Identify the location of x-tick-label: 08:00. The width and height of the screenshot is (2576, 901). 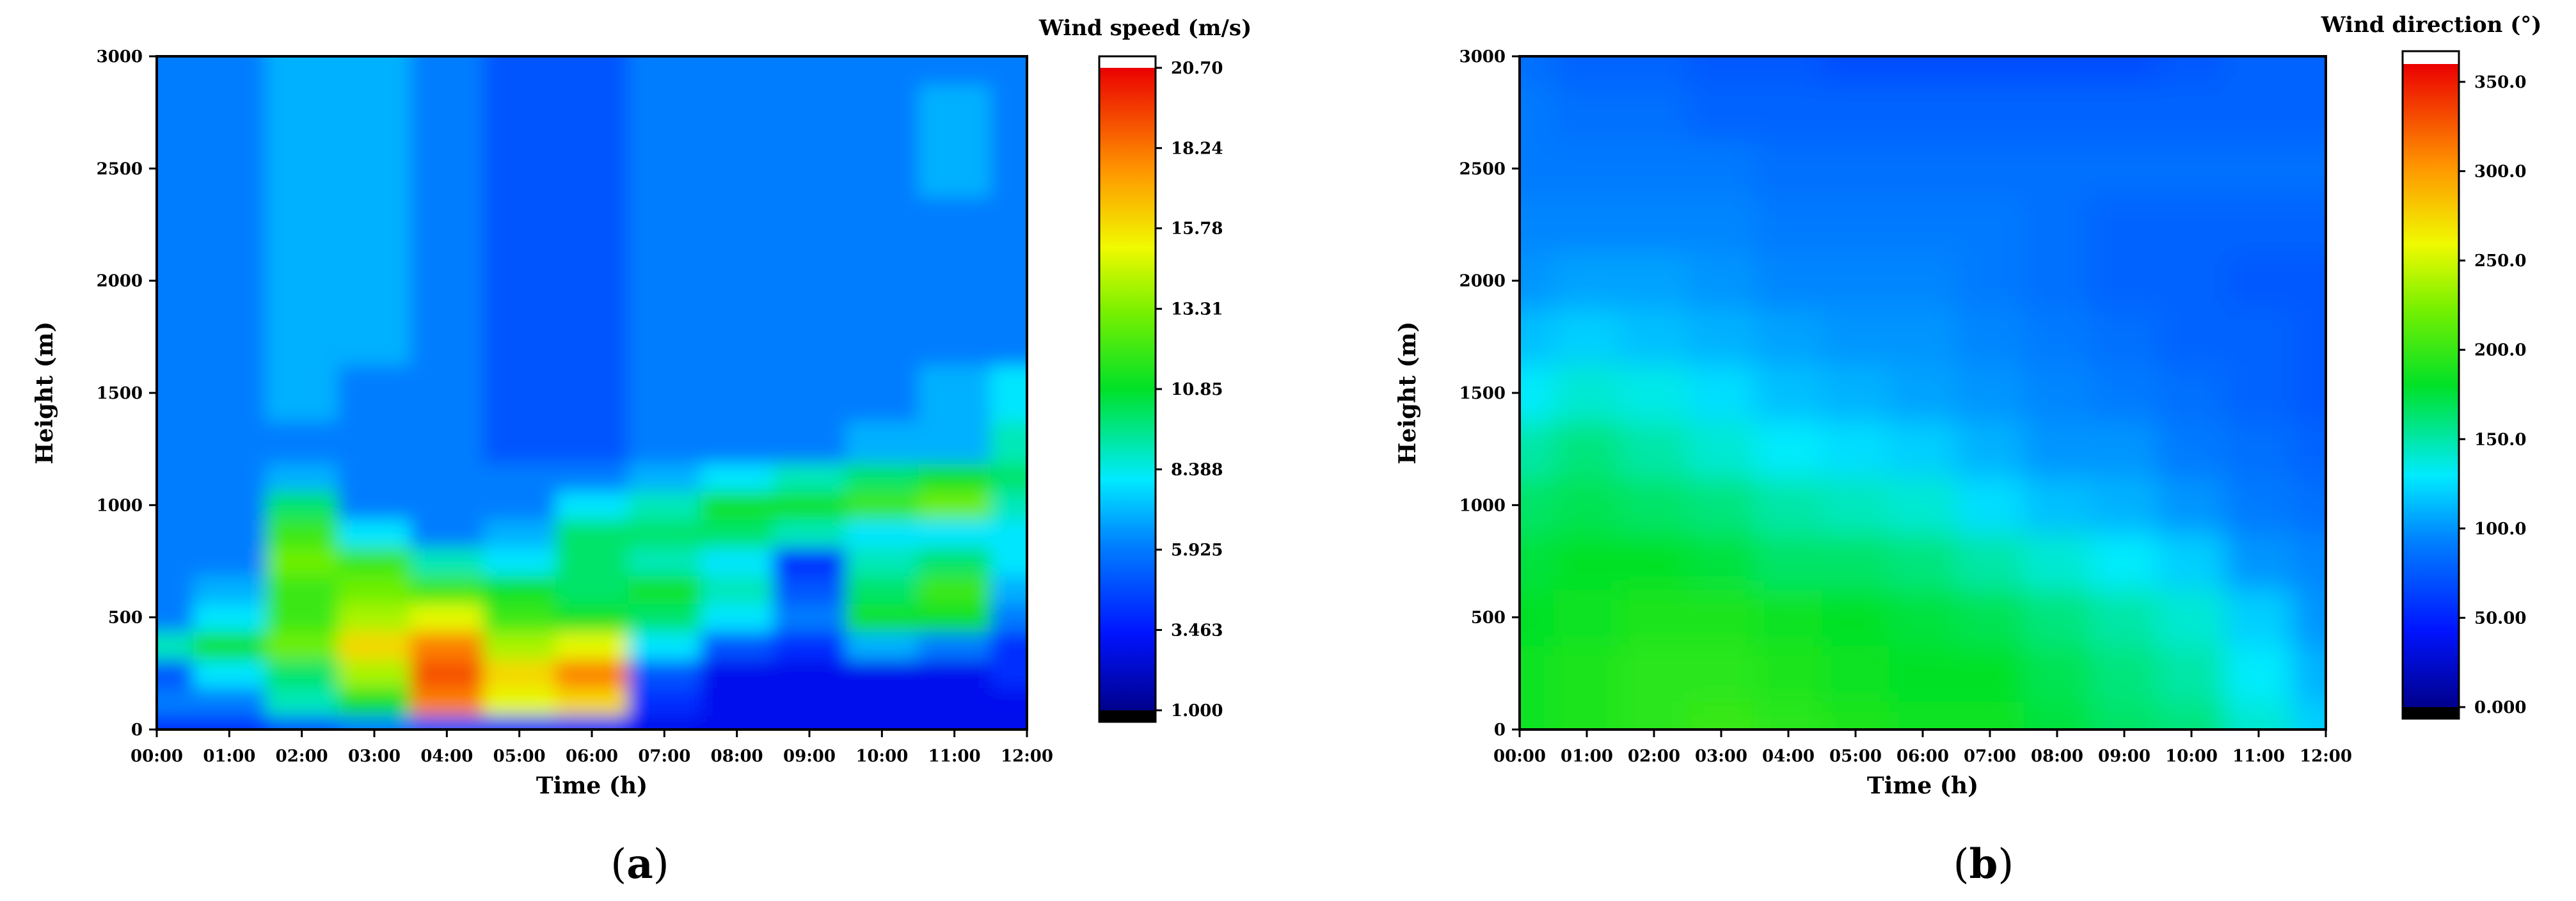
(737, 756).